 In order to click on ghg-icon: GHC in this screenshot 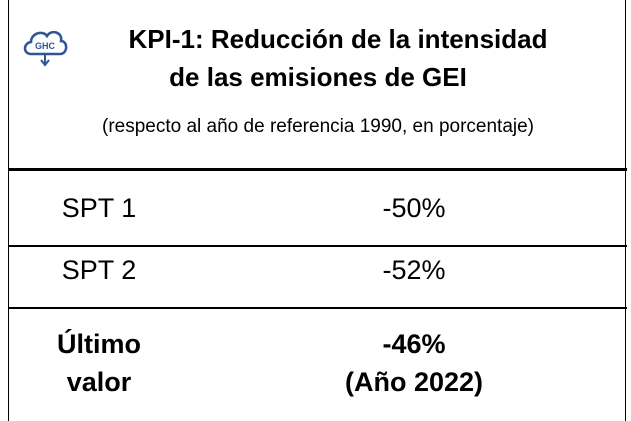, I will do `click(45, 48)`.